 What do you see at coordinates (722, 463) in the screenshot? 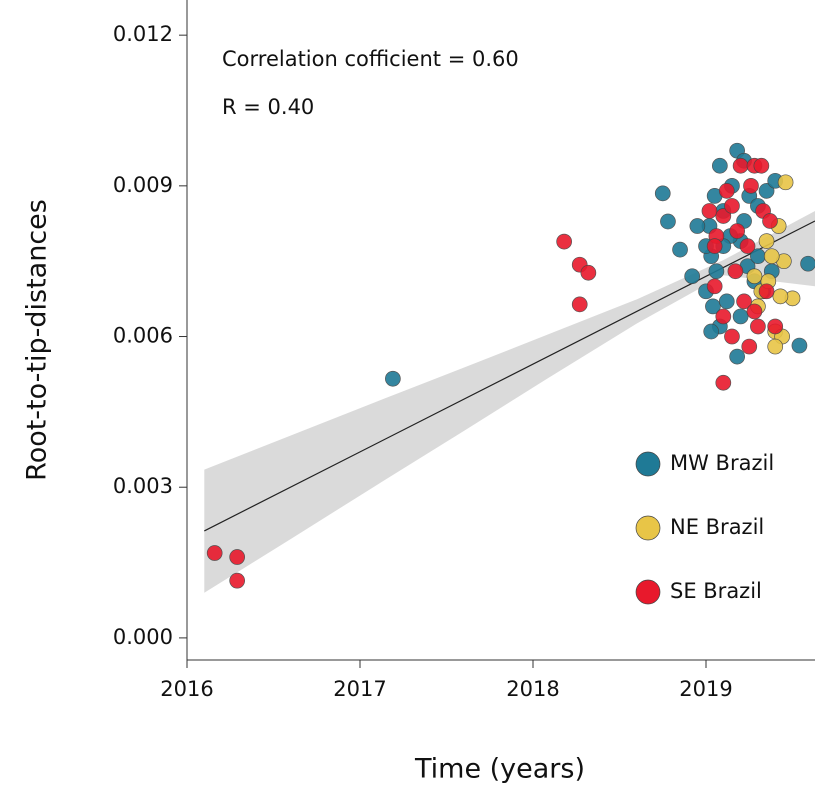
I see `legend-label: MW Brazil` at bounding box center [722, 463].